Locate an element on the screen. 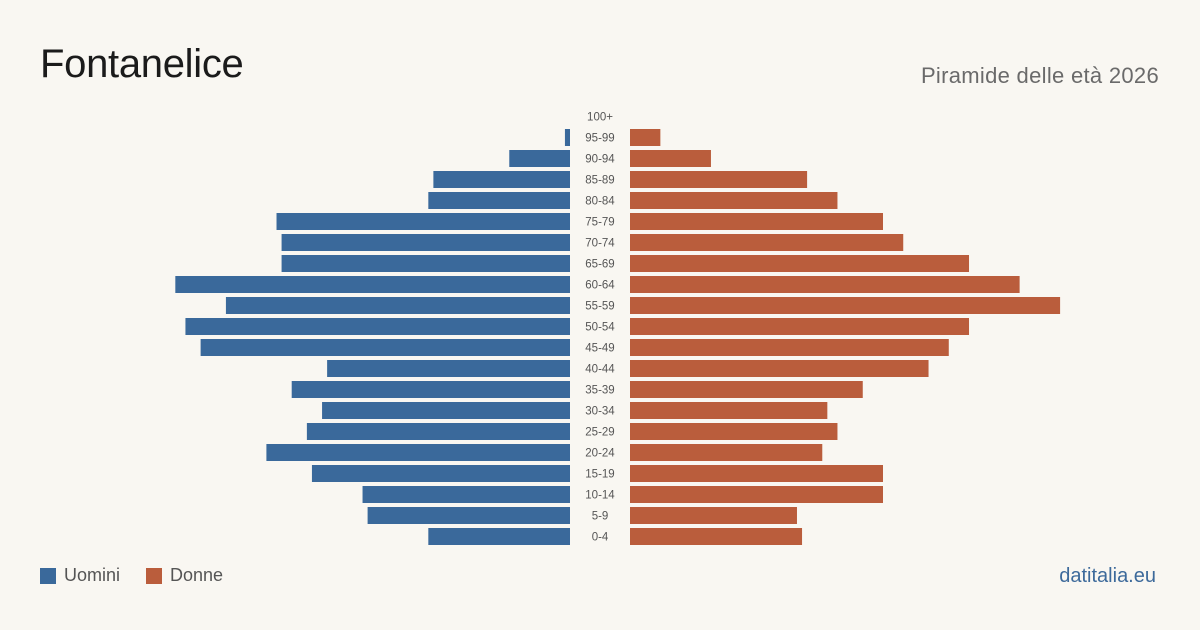  age-label-70-74: 70-74 is located at coordinates (600, 244).